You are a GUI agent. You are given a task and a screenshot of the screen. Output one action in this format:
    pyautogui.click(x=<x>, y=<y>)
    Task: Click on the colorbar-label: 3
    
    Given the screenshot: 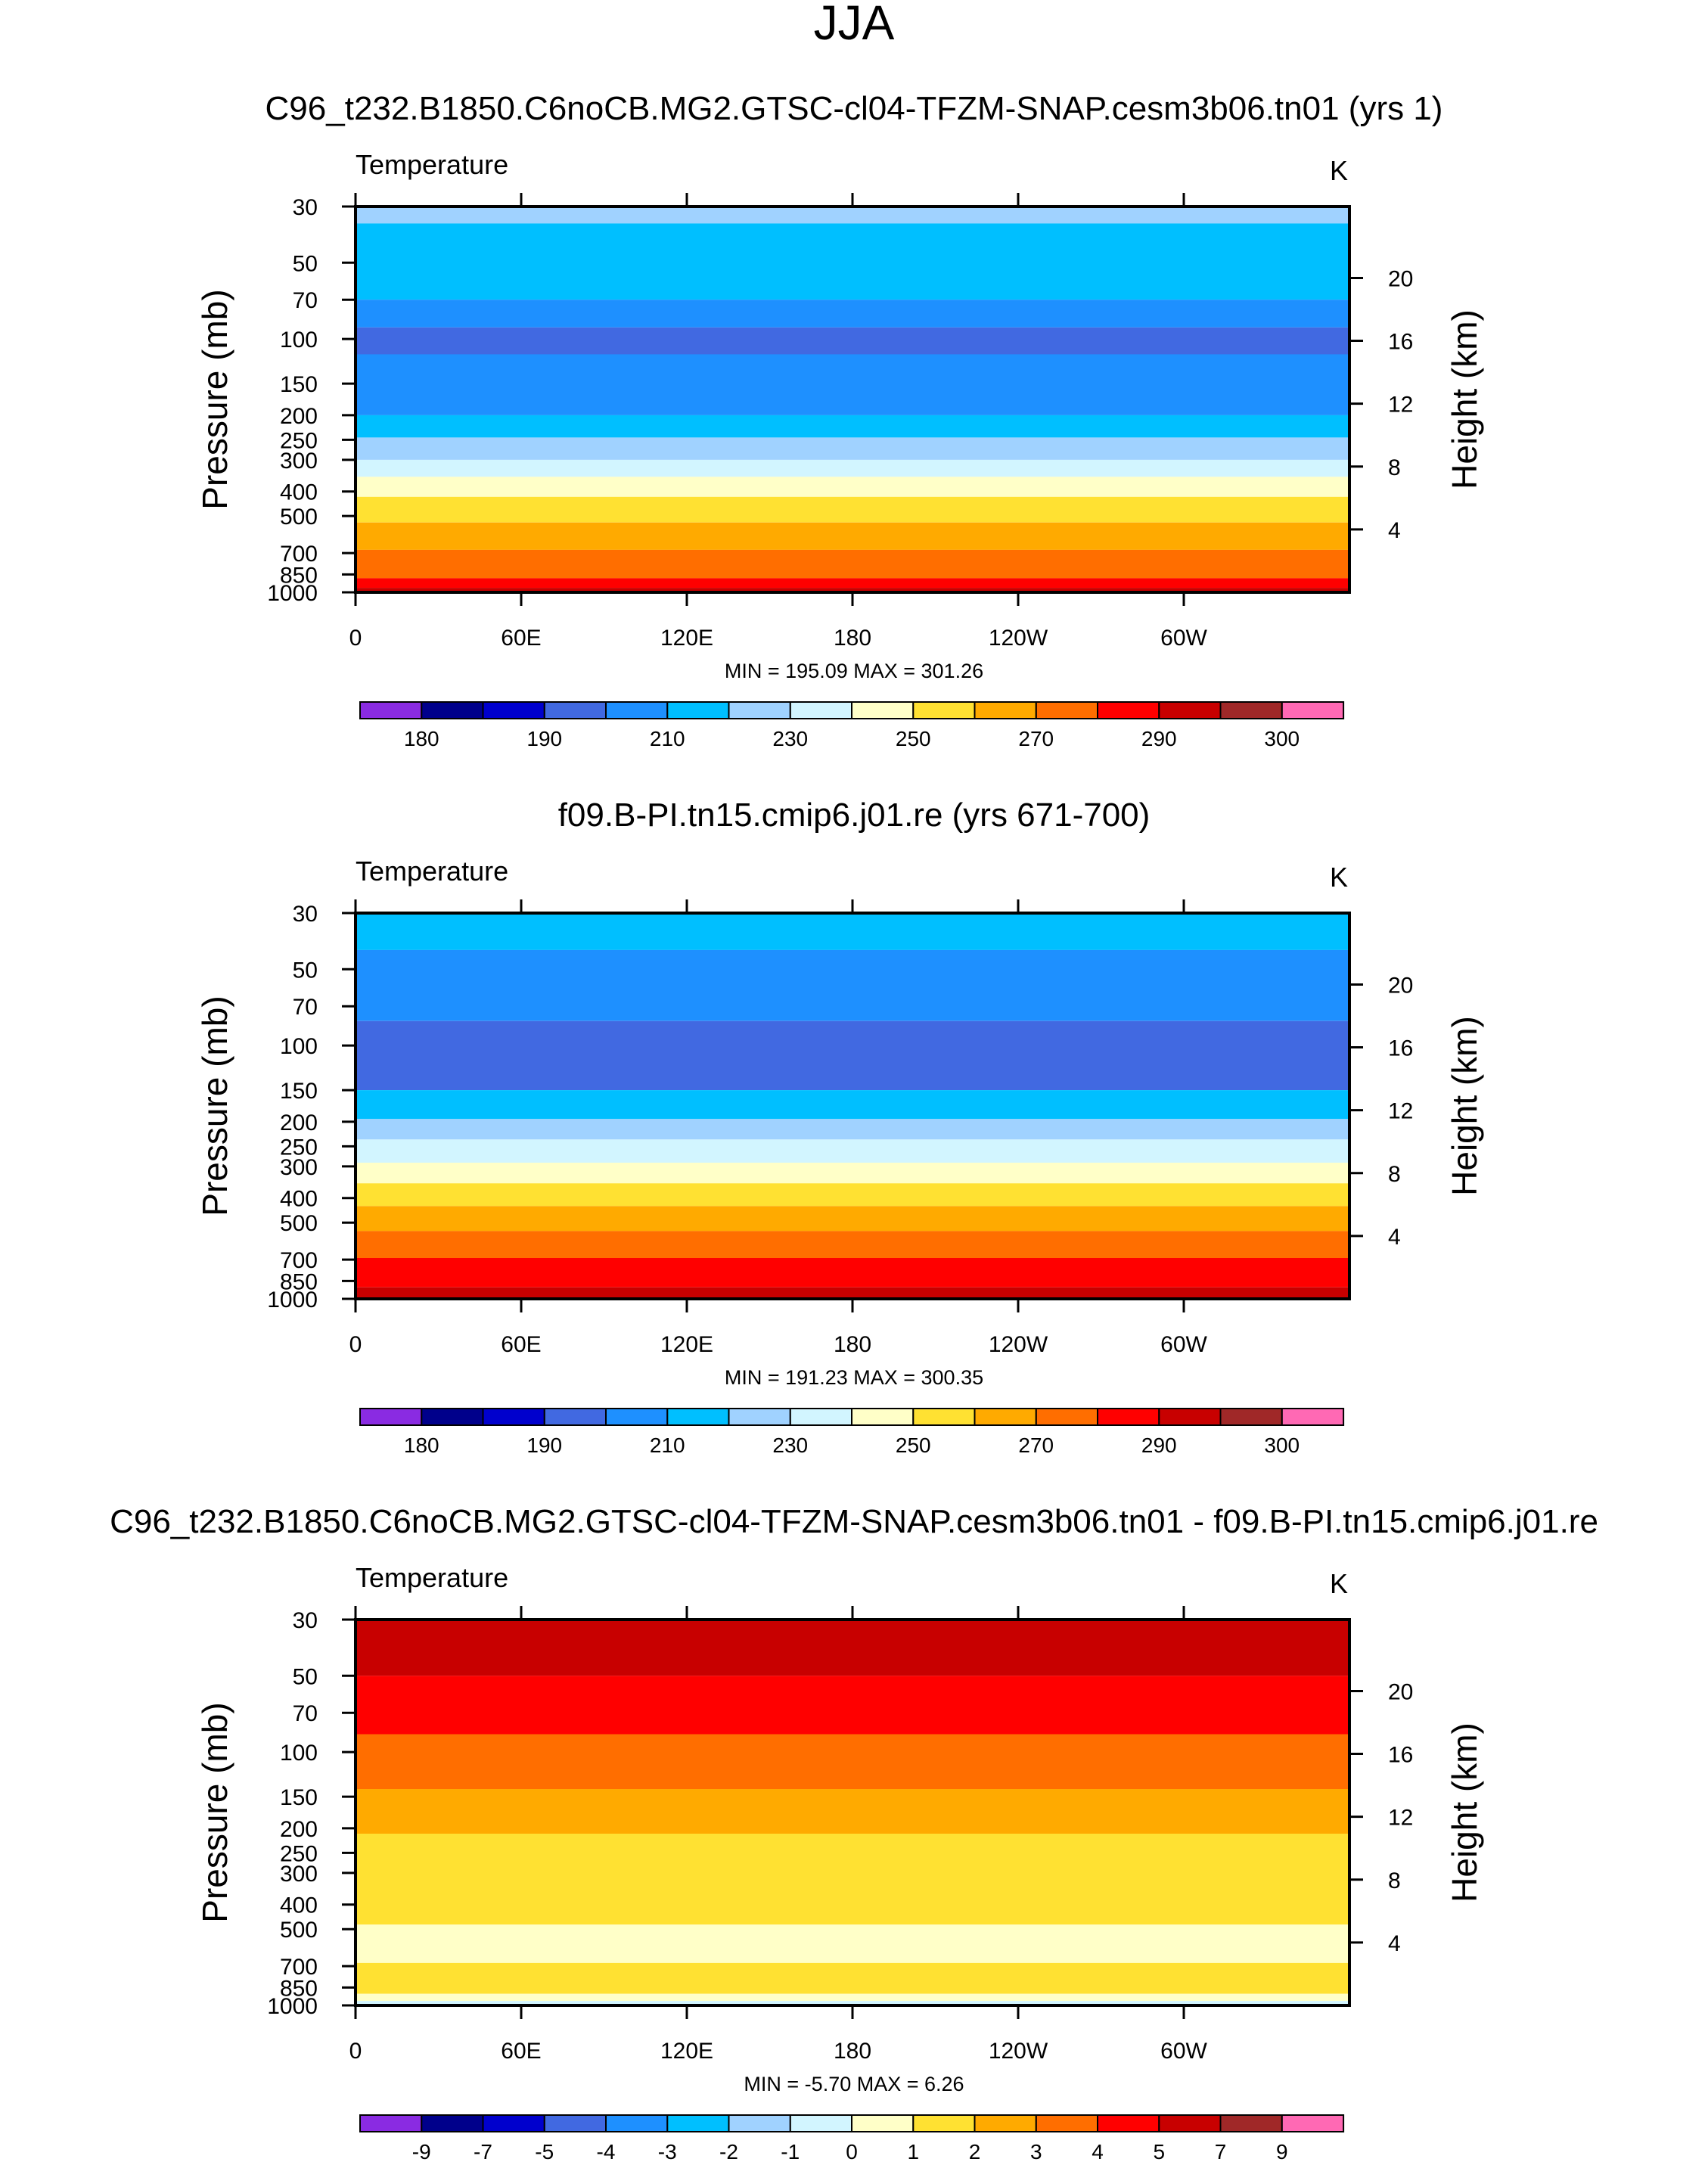 What is the action you would take?
    pyautogui.click(x=1036, y=2151)
    